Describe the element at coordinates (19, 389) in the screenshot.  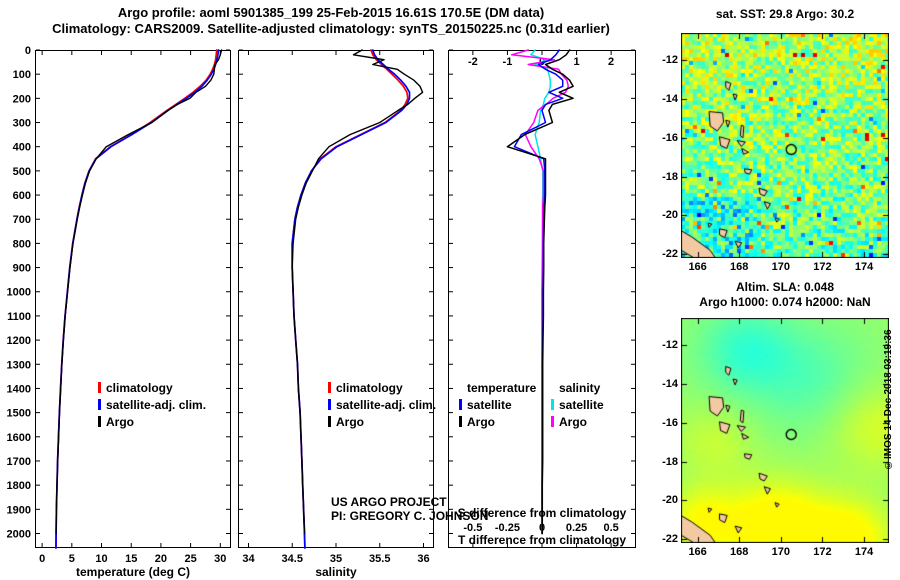
I see `depth-tick-label: 1400` at that location.